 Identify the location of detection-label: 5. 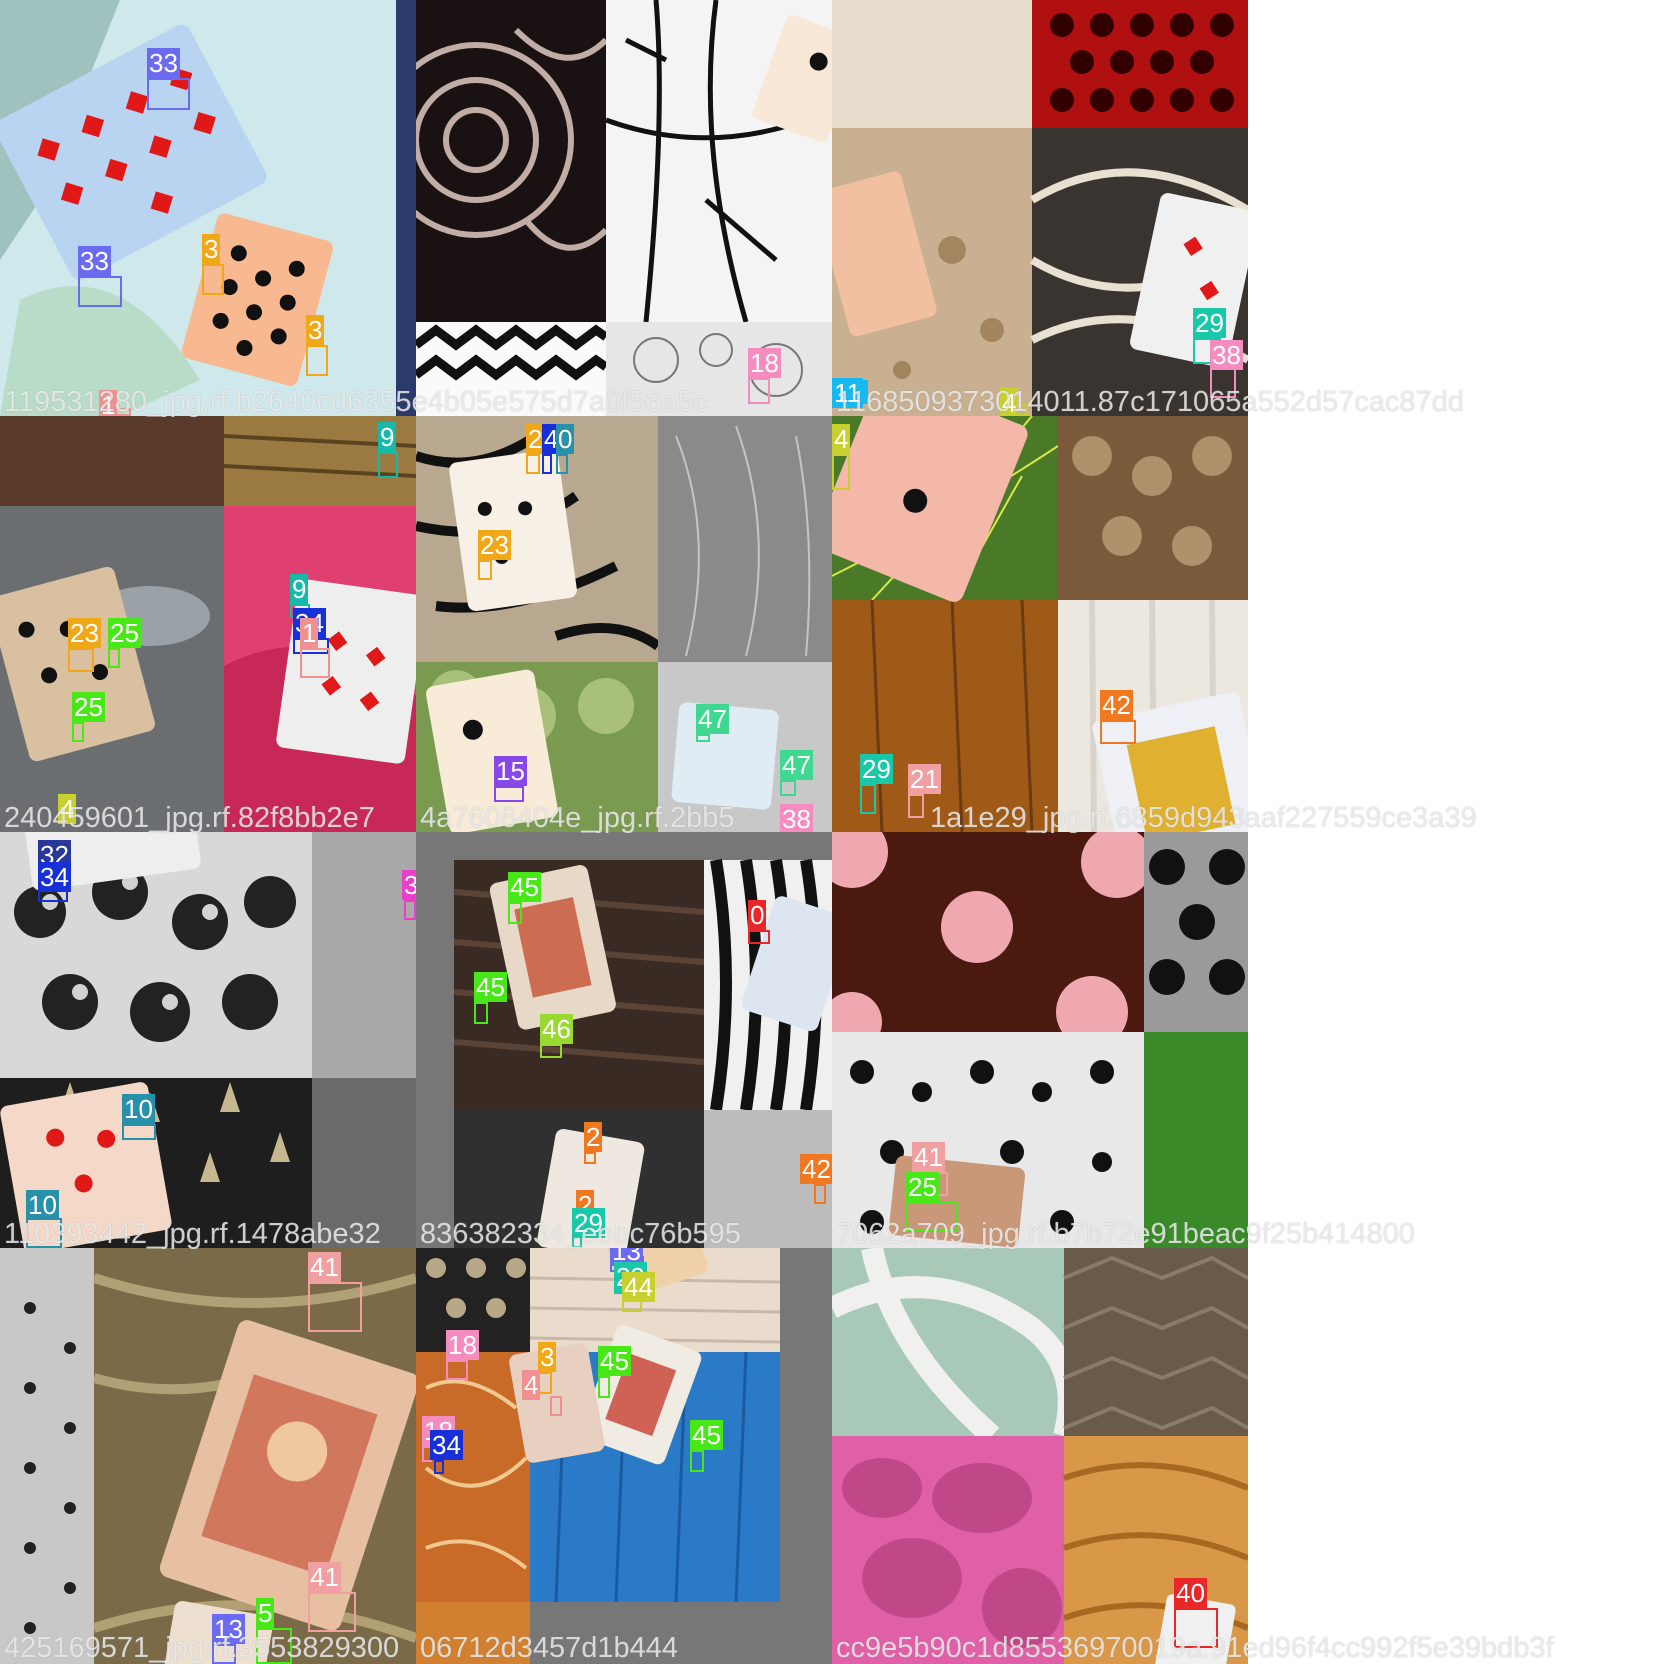
(265, 1613).